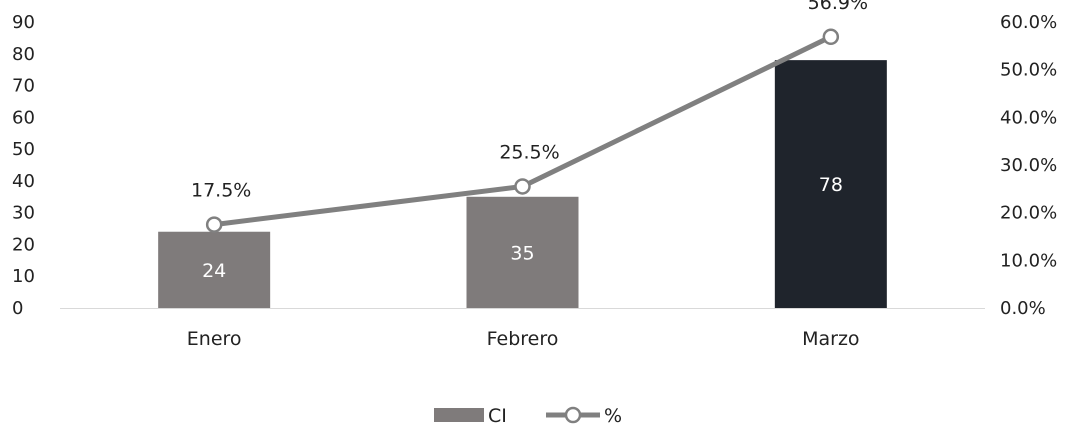 The width and height of the screenshot is (1073, 426). What do you see at coordinates (23, 276) in the screenshot?
I see `left-tick-label: 10` at bounding box center [23, 276].